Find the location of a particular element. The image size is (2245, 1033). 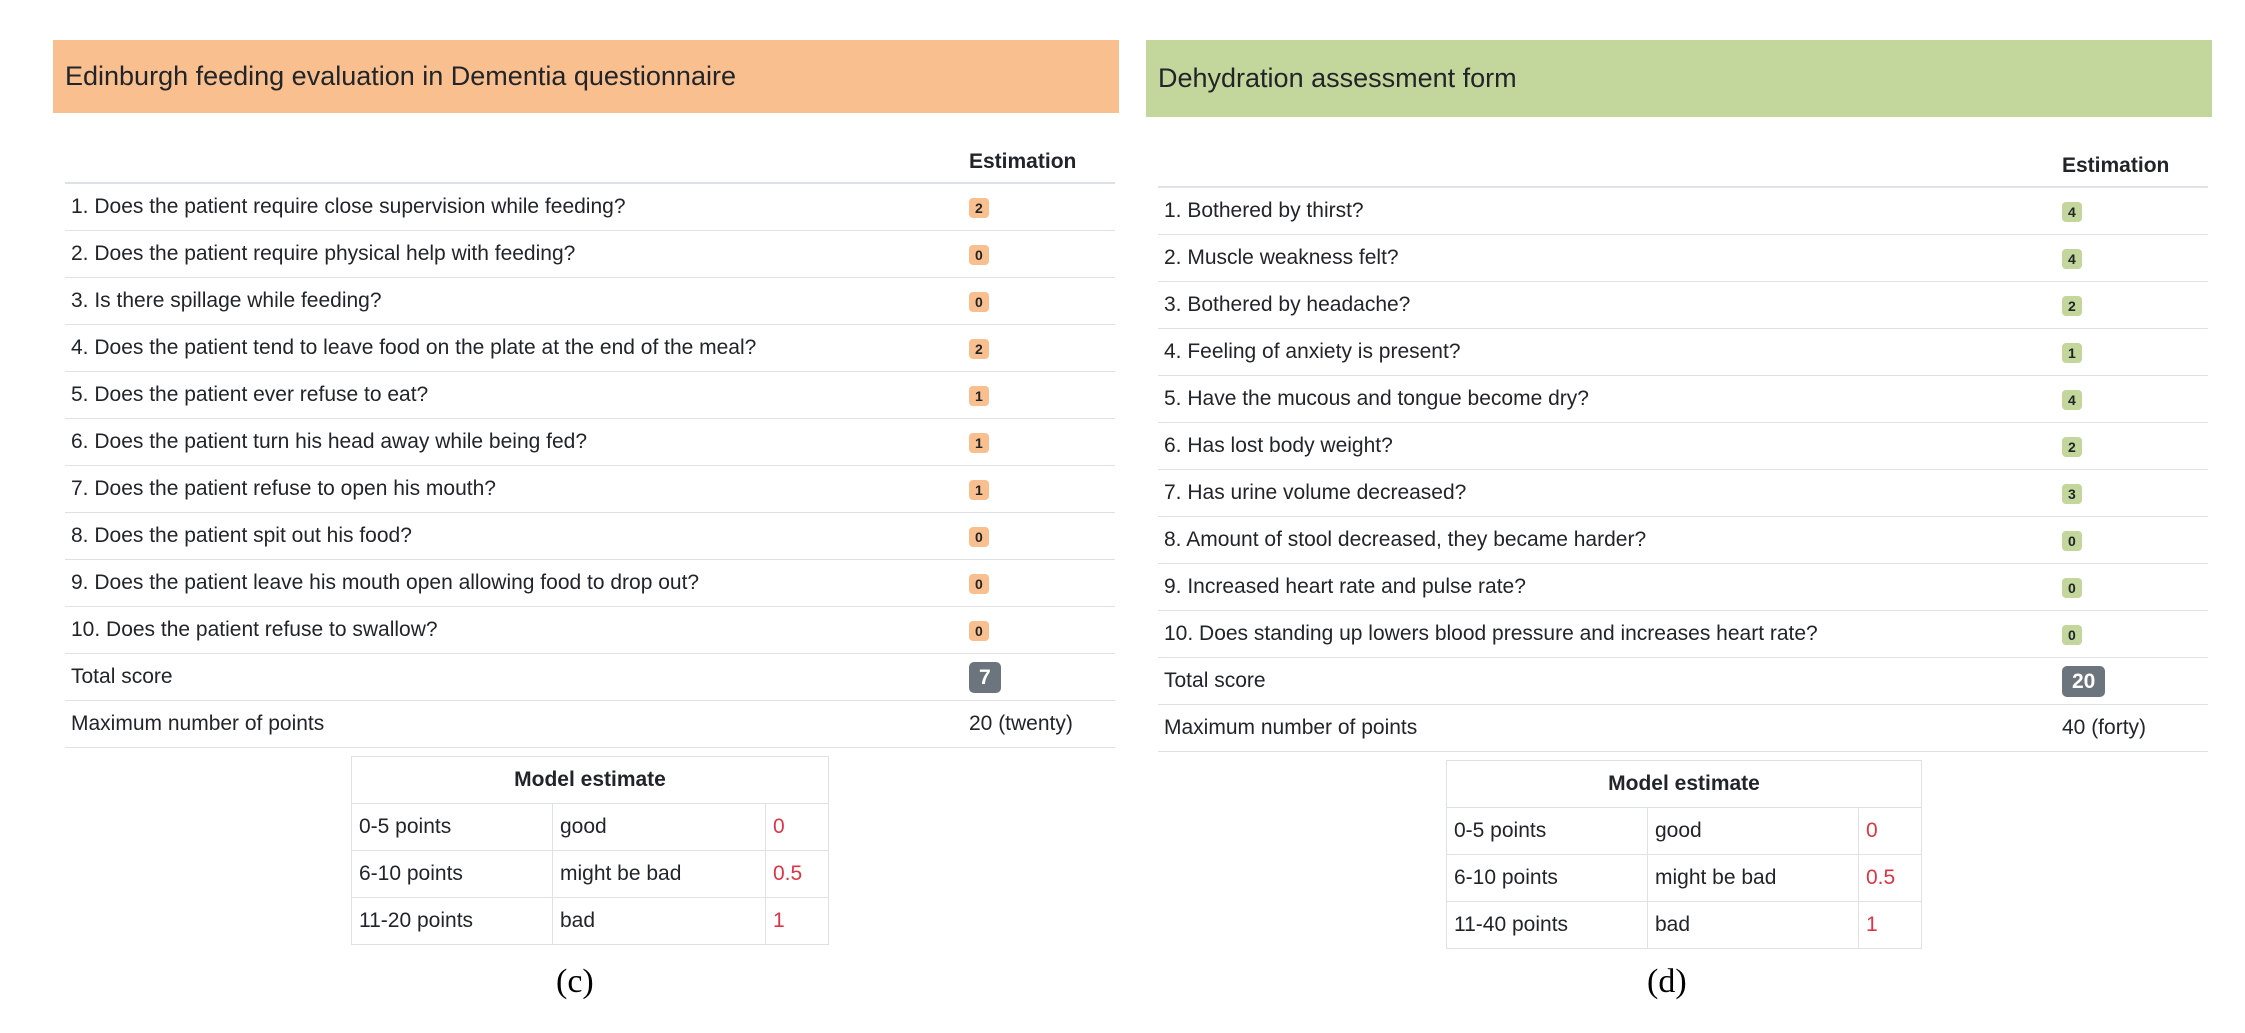

question-text: 8. Does the patient spit out his food? is located at coordinates (517, 536).